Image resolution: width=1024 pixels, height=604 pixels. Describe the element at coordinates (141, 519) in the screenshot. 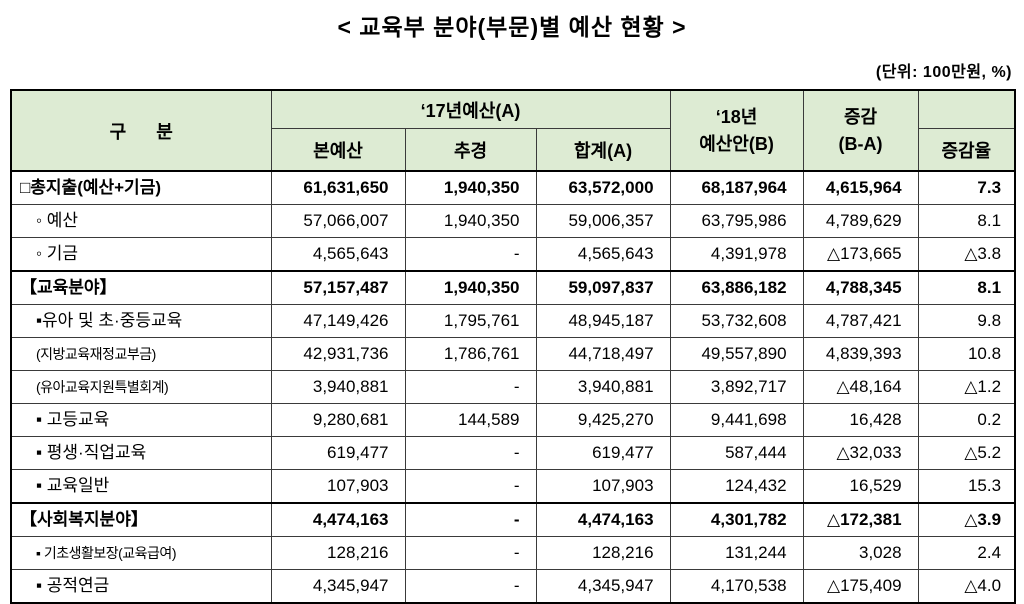

I see `row-label: 【사회복지분야】` at that location.